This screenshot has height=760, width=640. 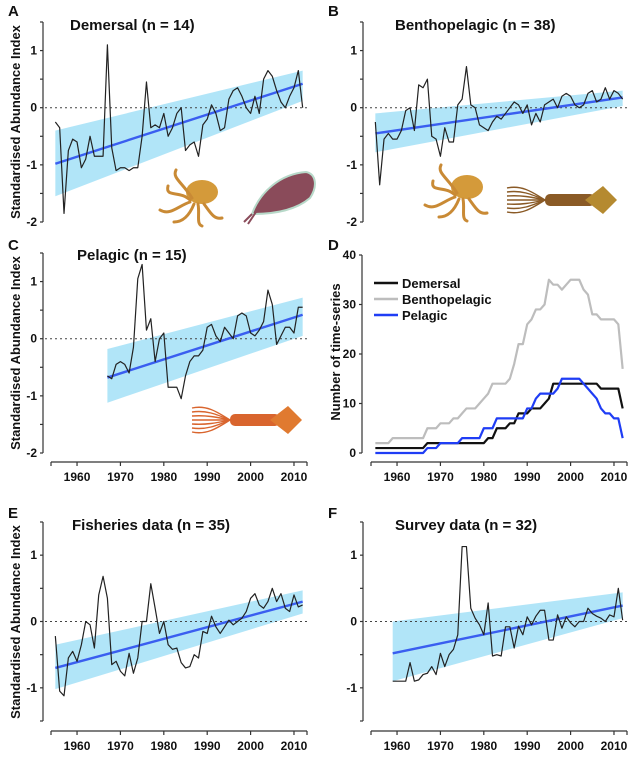 What do you see at coordinates (350, 255) in the screenshot?
I see `y-tick-label: 40` at bounding box center [350, 255].